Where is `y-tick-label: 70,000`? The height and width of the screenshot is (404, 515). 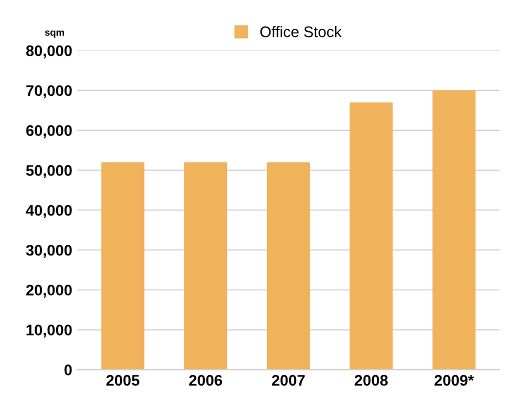 y-tick-label: 70,000 is located at coordinates (49, 91).